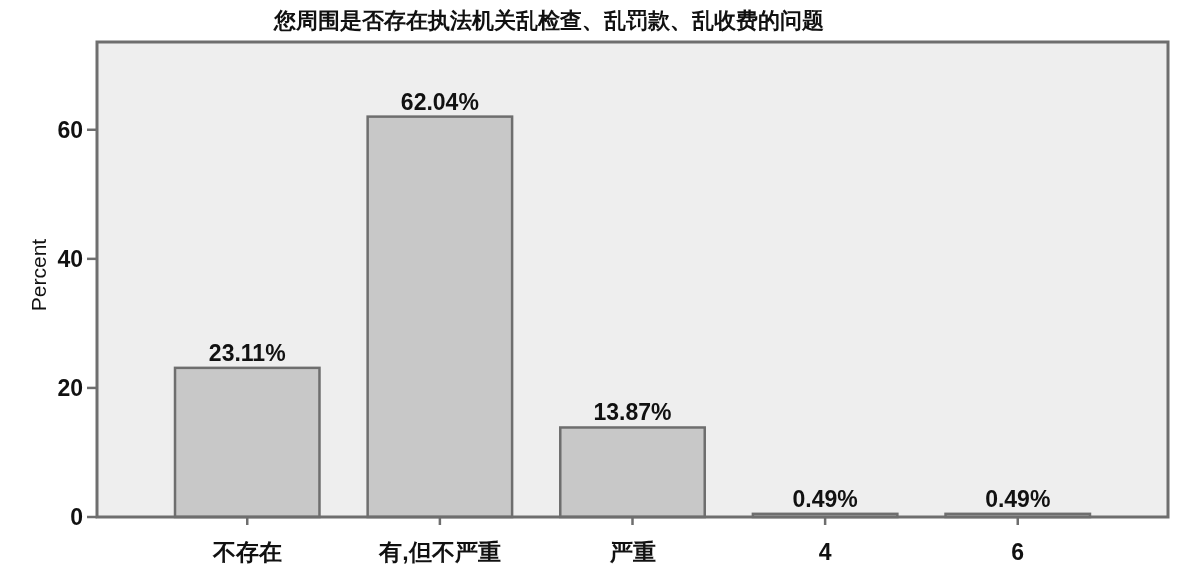 This screenshot has width=1180, height=568. Describe the element at coordinates (247, 352) in the screenshot. I see `data-label: 23.11%` at that location.